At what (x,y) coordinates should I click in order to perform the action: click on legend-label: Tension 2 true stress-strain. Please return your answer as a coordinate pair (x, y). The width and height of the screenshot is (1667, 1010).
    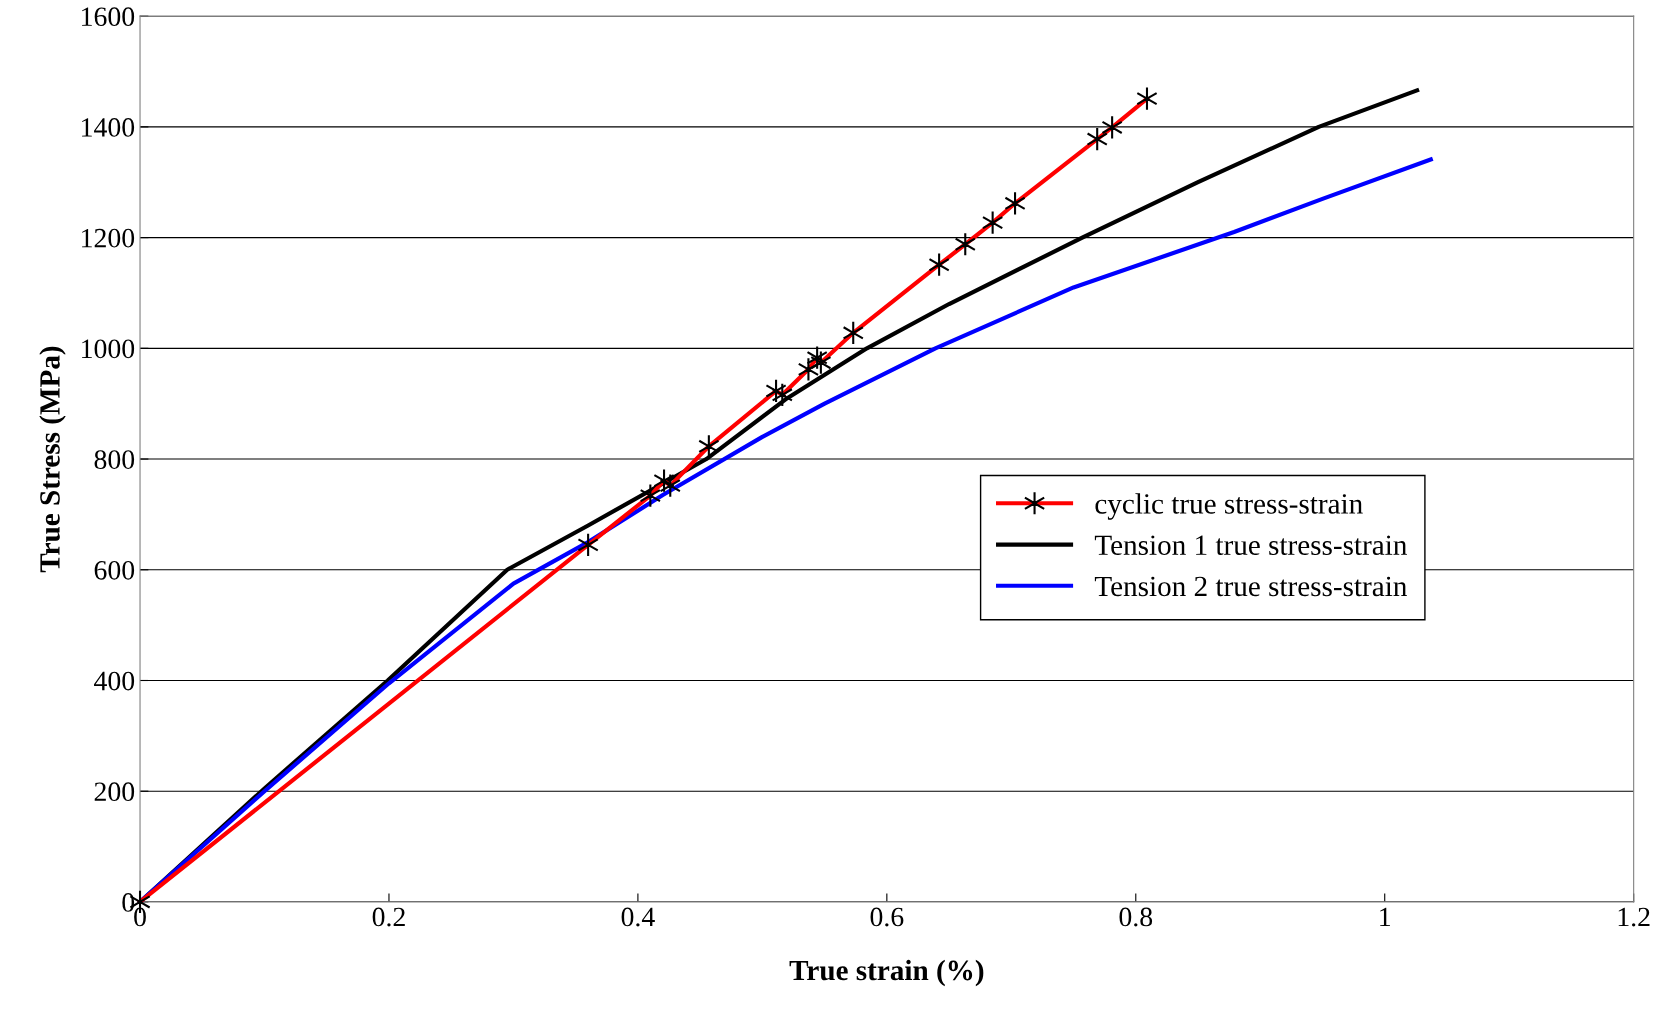
    Looking at the image, I should click on (1250, 586).